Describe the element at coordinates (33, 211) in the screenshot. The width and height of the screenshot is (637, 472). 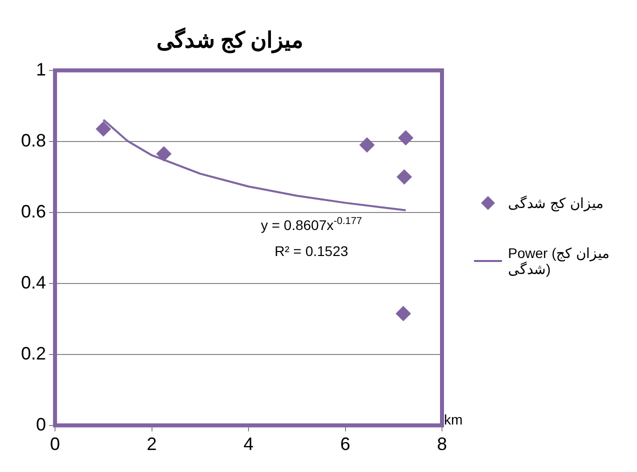
I see `y-tick-label: 0.6` at that location.